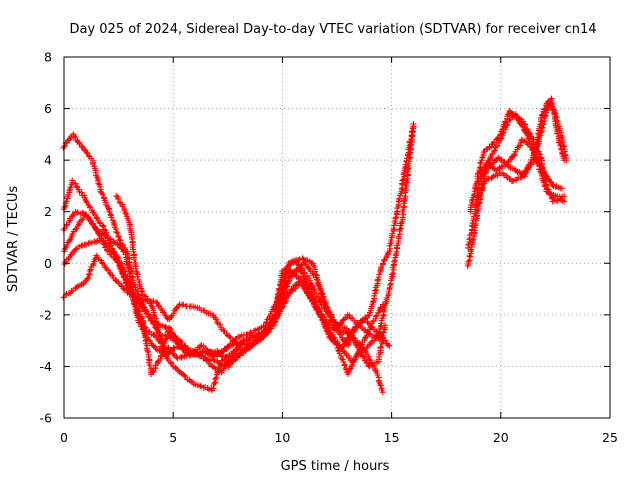  I want to click on x-tick-label: 25, so click(610, 437).